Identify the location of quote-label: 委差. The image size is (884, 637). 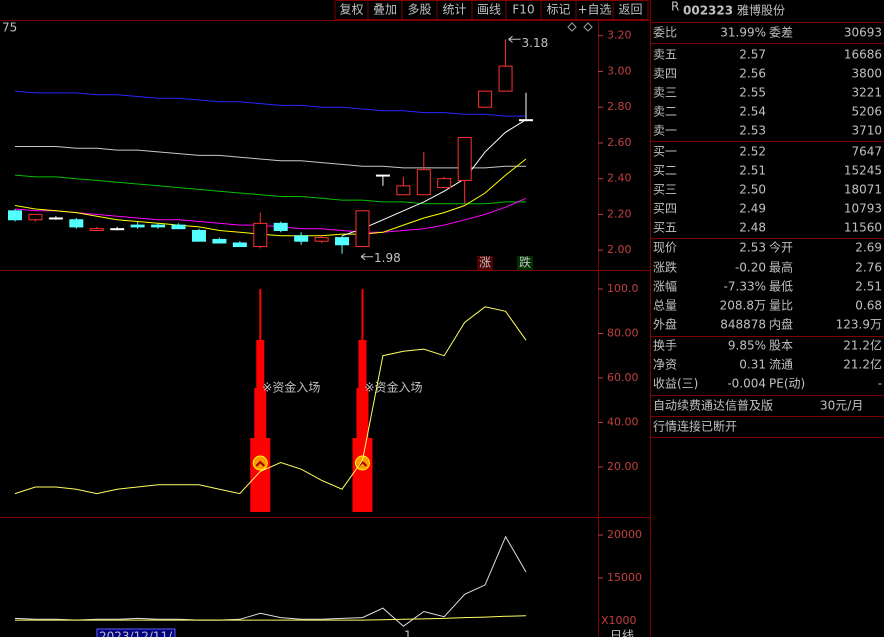
(781, 33).